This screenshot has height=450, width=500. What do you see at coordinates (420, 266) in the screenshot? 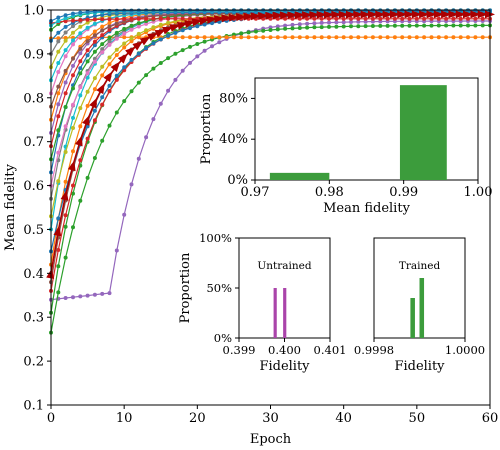
I see `inset-annotation: Trained` at bounding box center [420, 266].